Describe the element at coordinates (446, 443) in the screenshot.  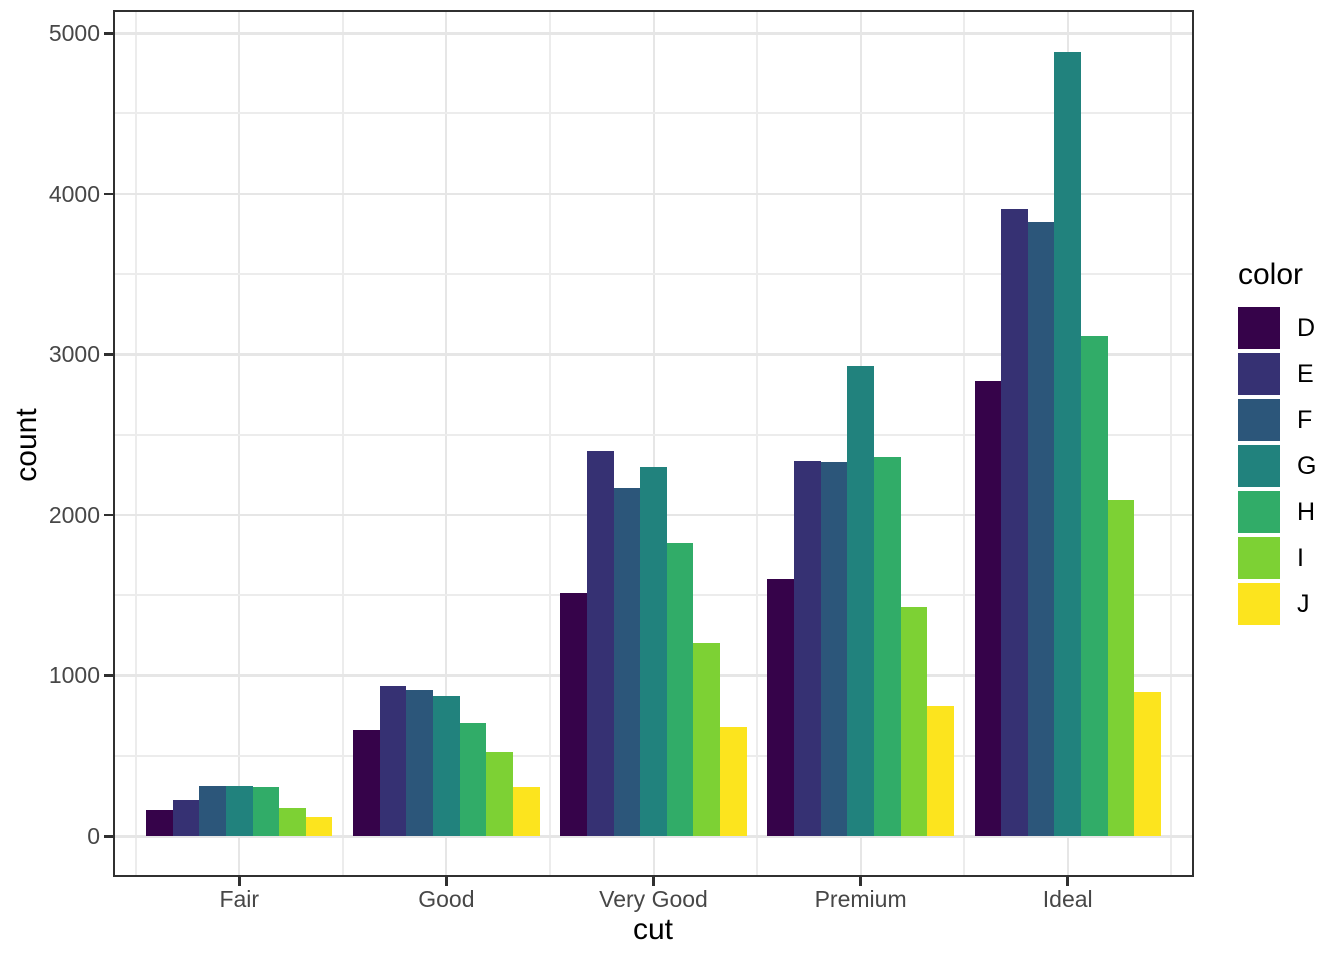
I see `gridline-x-major-good` at that location.